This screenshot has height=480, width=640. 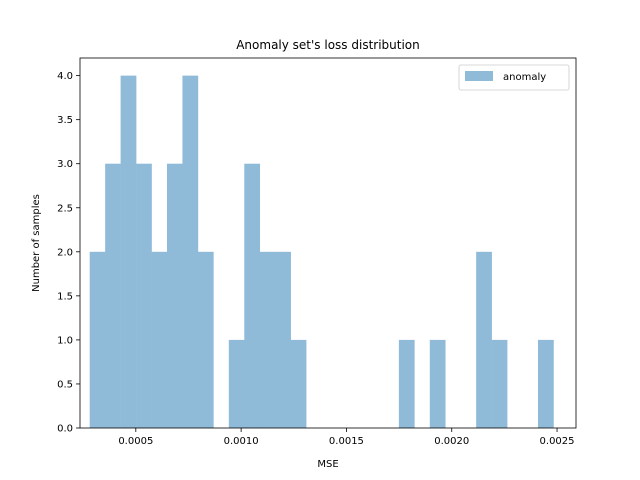 I want to click on legend-label-anomaly: anomaly, so click(x=524, y=77).